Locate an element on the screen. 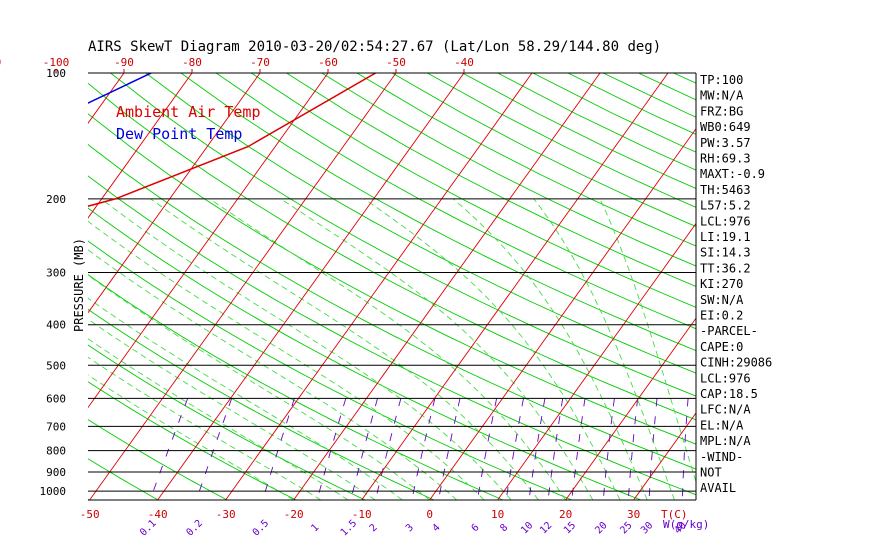 This screenshot has width=870, height=560. mixing-ratio-tick-label: 8 is located at coordinates (504, 528).